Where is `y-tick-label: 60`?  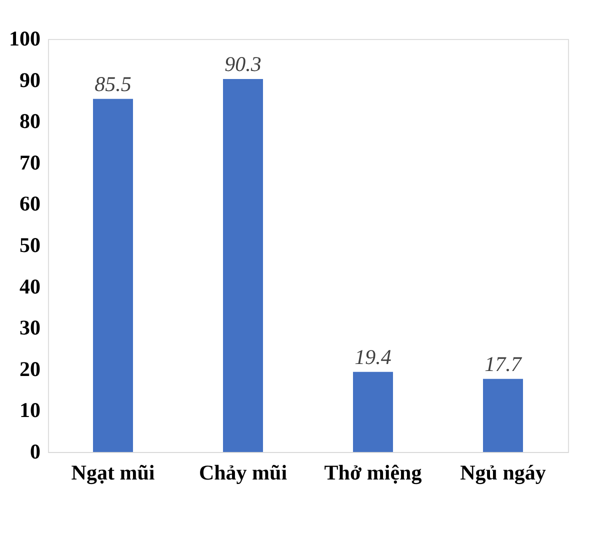 y-tick-label: 60 is located at coordinates (30, 204).